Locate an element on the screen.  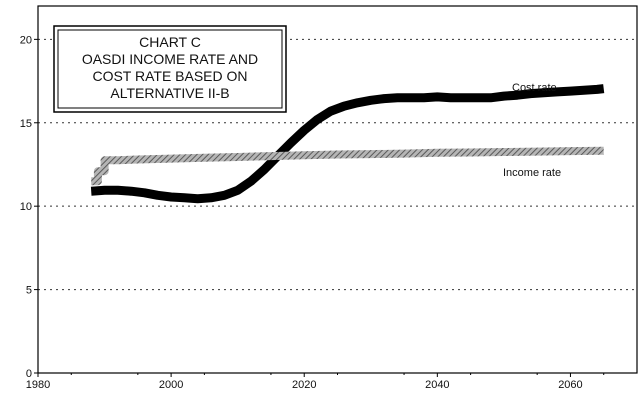
y-tick-label-10: 10 is located at coordinates (26, 207).